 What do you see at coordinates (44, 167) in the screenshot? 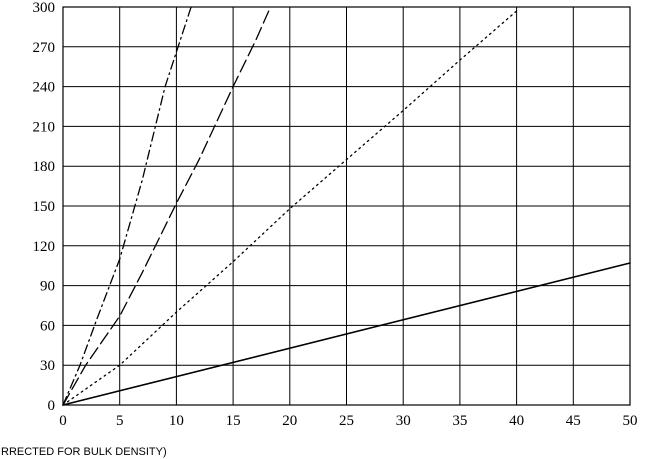
I see `y-tick-label: 180` at bounding box center [44, 167].